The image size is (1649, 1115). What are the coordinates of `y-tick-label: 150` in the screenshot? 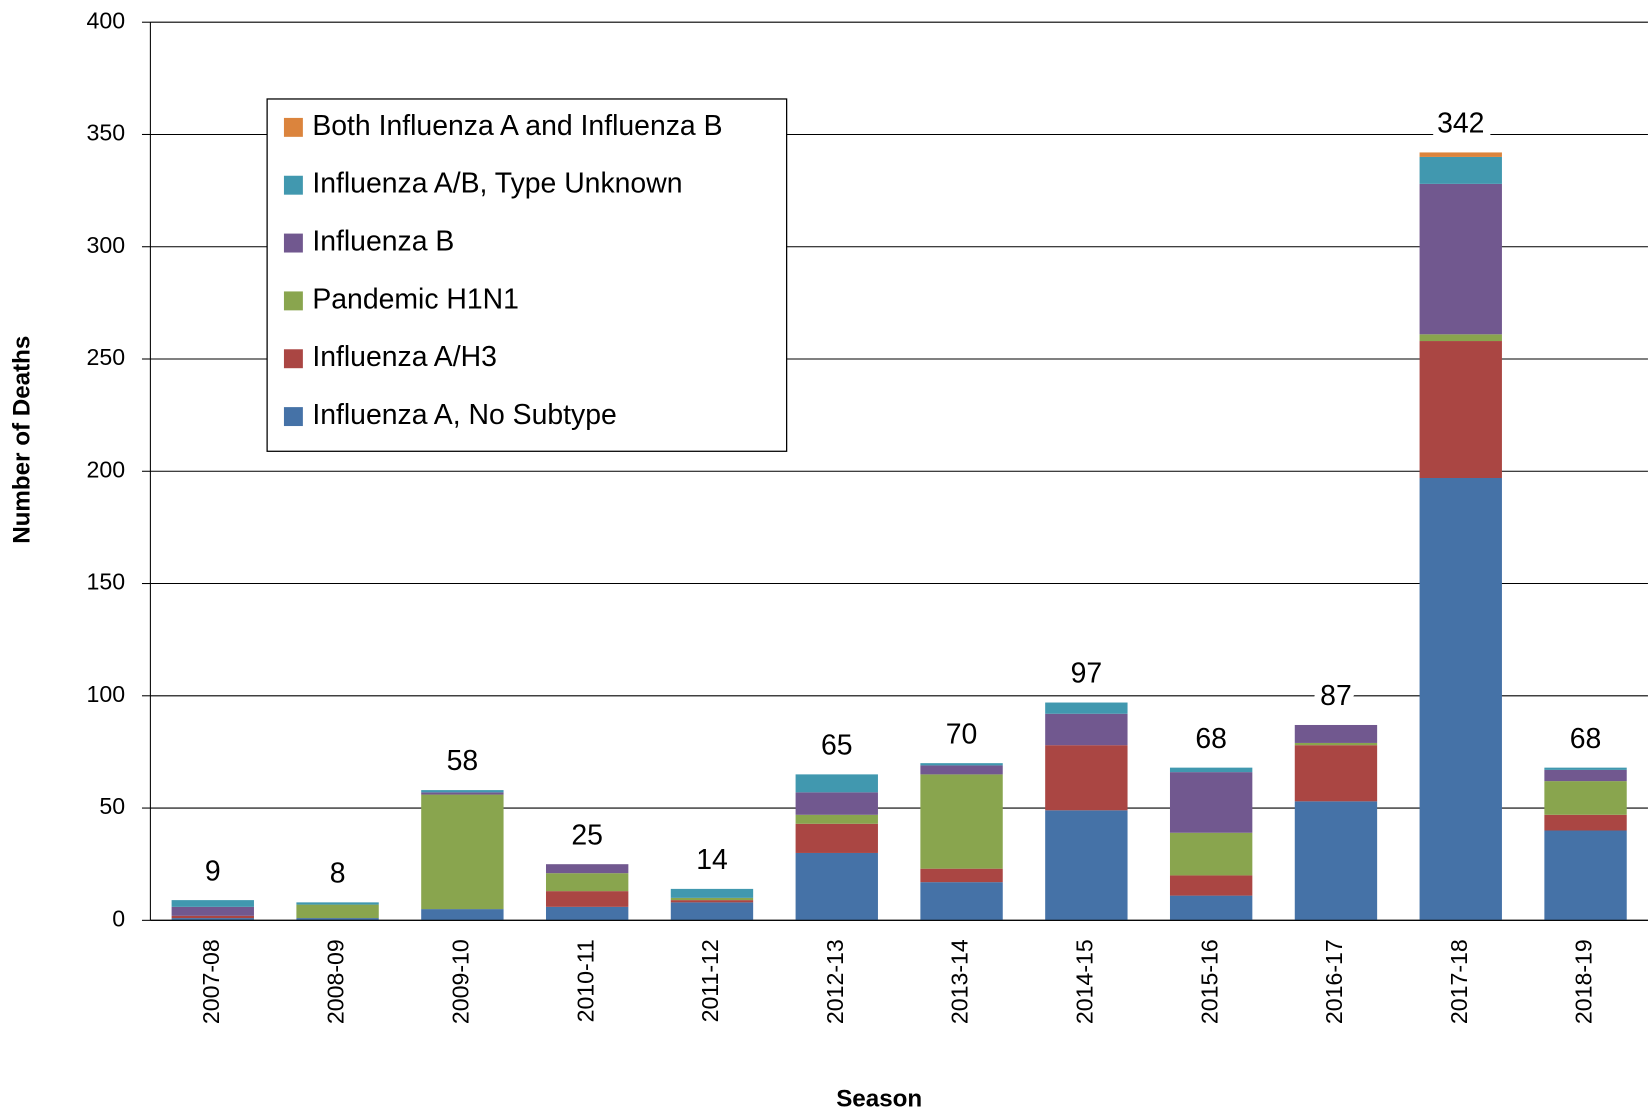 It's located at (106, 582).